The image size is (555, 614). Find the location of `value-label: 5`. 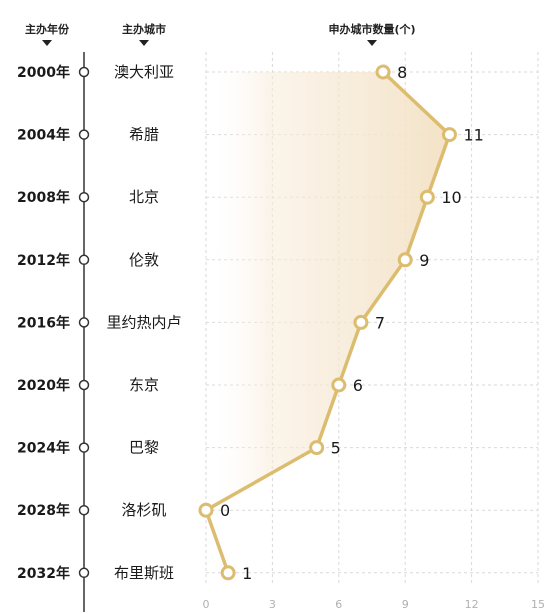

value-label: 5 is located at coordinates (336, 448).